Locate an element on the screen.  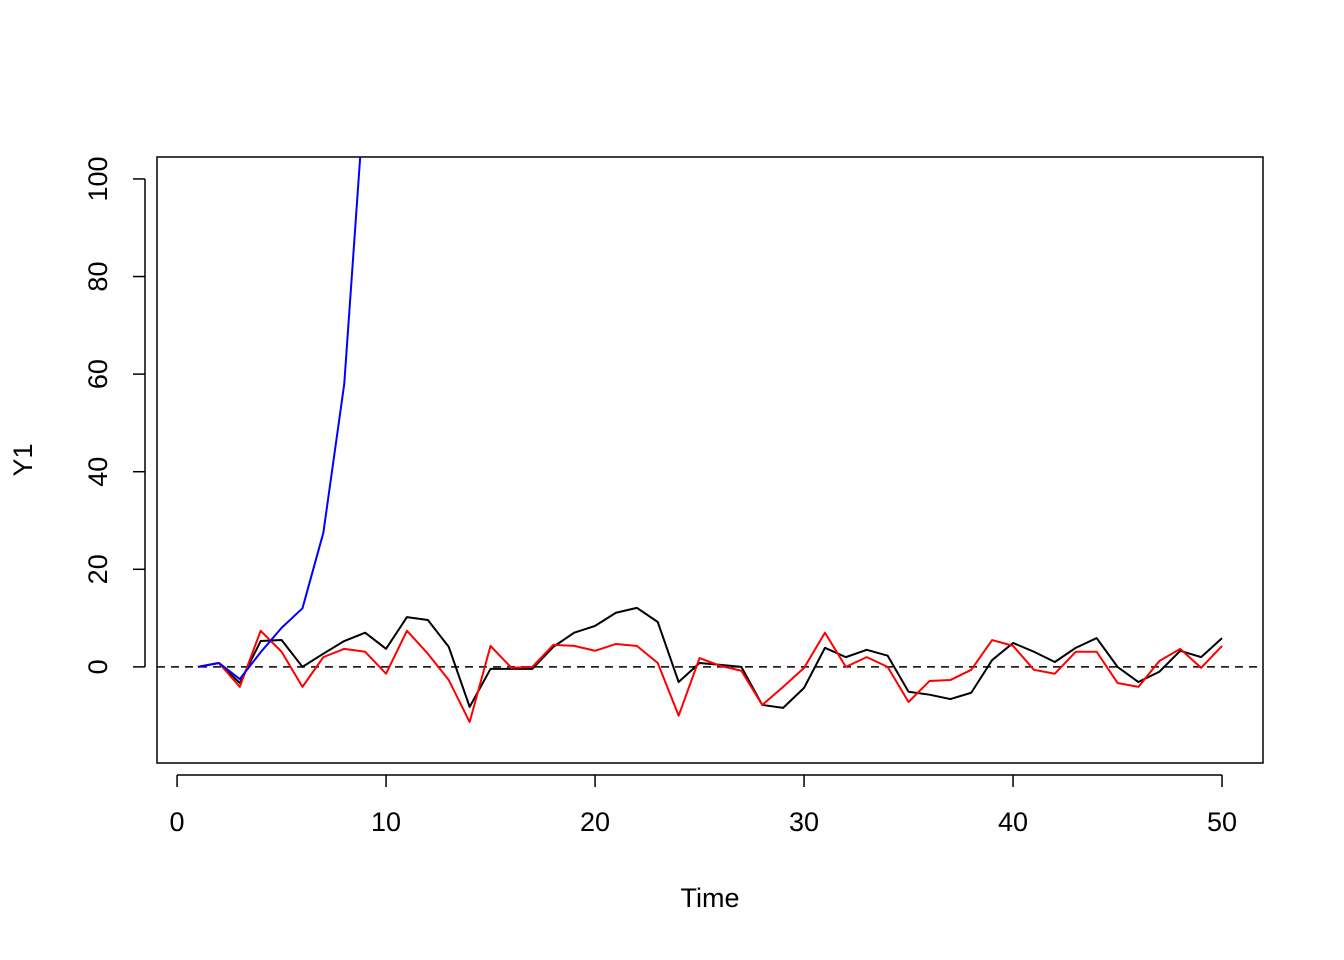
x-axis-title: Time is located at coordinates (710, 898).